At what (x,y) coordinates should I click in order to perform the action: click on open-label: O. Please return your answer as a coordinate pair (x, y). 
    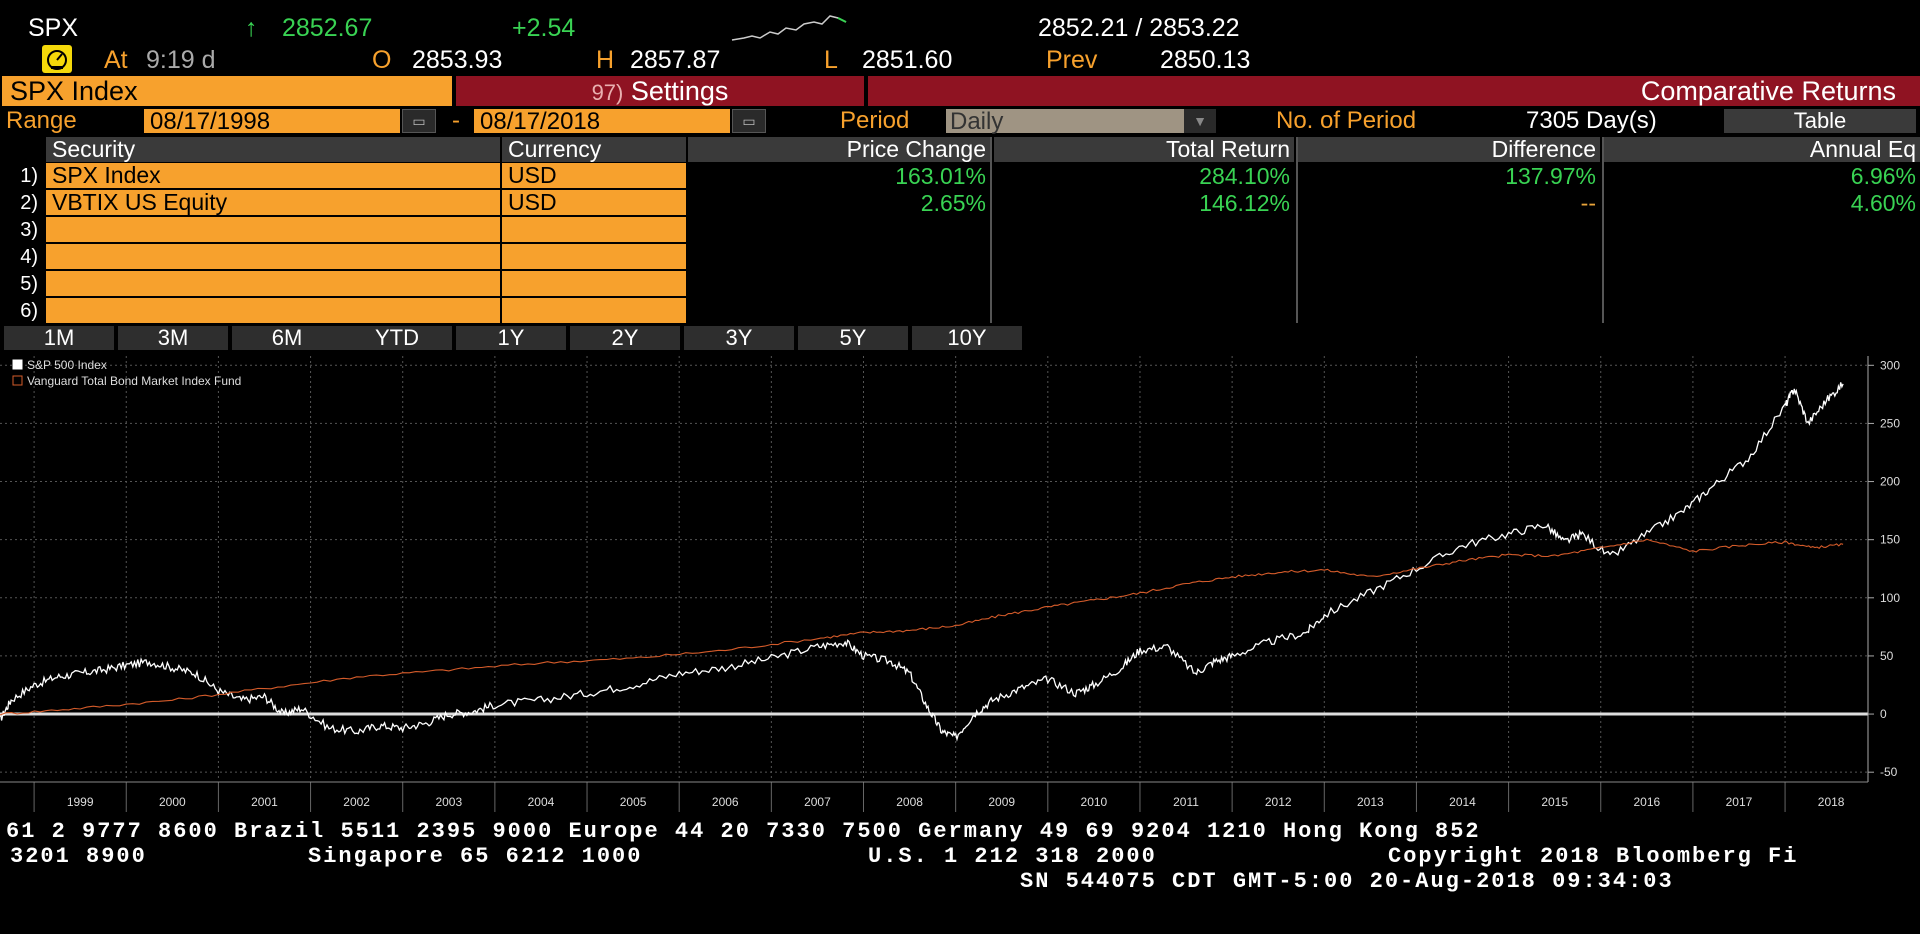
    Looking at the image, I should click on (382, 60).